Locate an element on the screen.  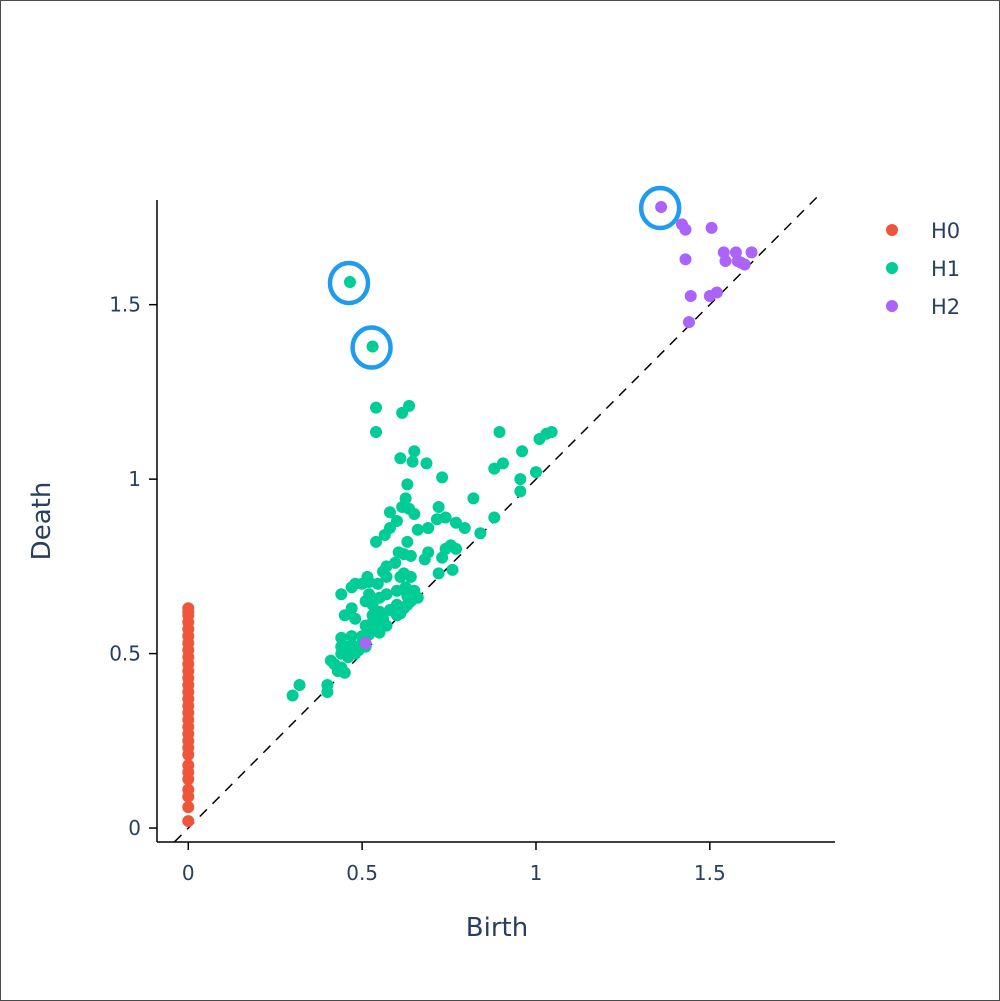
x-tick-label: 1.5 is located at coordinates (710, 873).